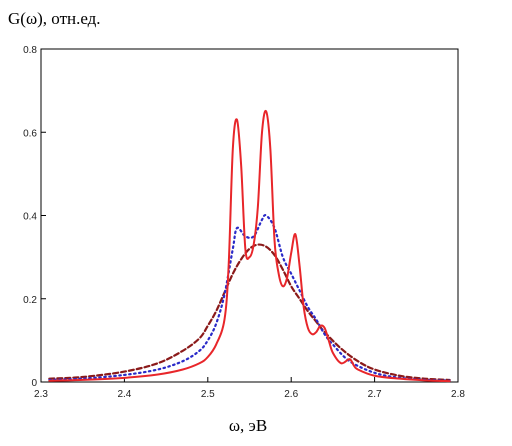  I want to click on x-tick-label: 2.5, so click(208, 394).